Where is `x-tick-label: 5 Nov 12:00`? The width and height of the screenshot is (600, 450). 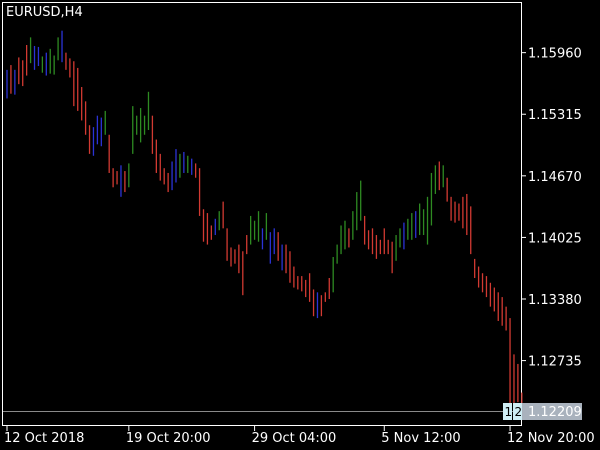
x-tick-label: 5 Nov 12:00 is located at coordinates (420, 438).